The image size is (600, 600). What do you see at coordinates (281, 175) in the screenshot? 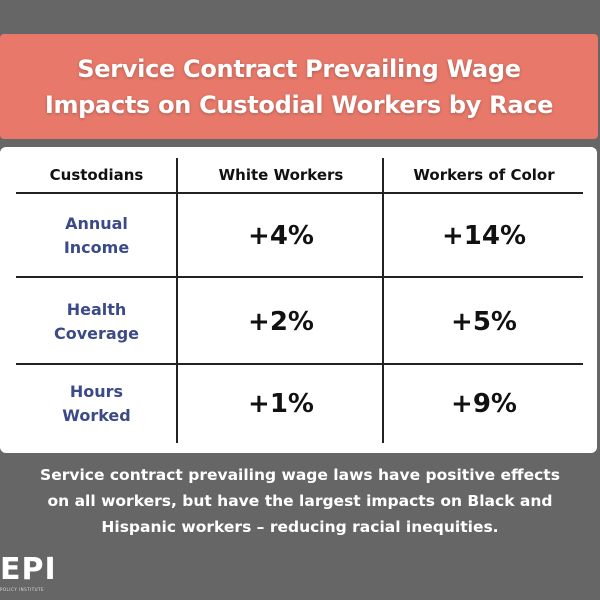
I see `header-white-workers: White Workers` at bounding box center [281, 175].